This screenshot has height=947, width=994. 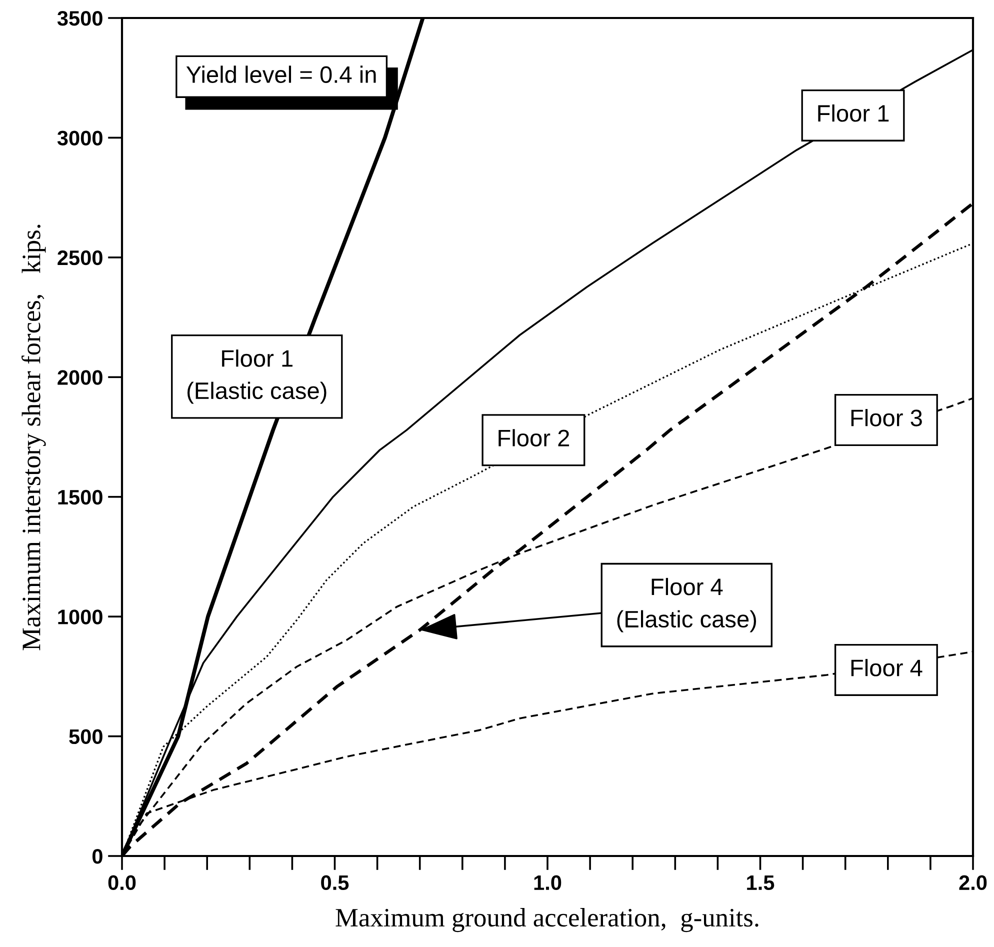 What do you see at coordinates (257, 377) in the screenshot?
I see `series-label: Floor 1 (Elastic case)` at bounding box center [257, 377].